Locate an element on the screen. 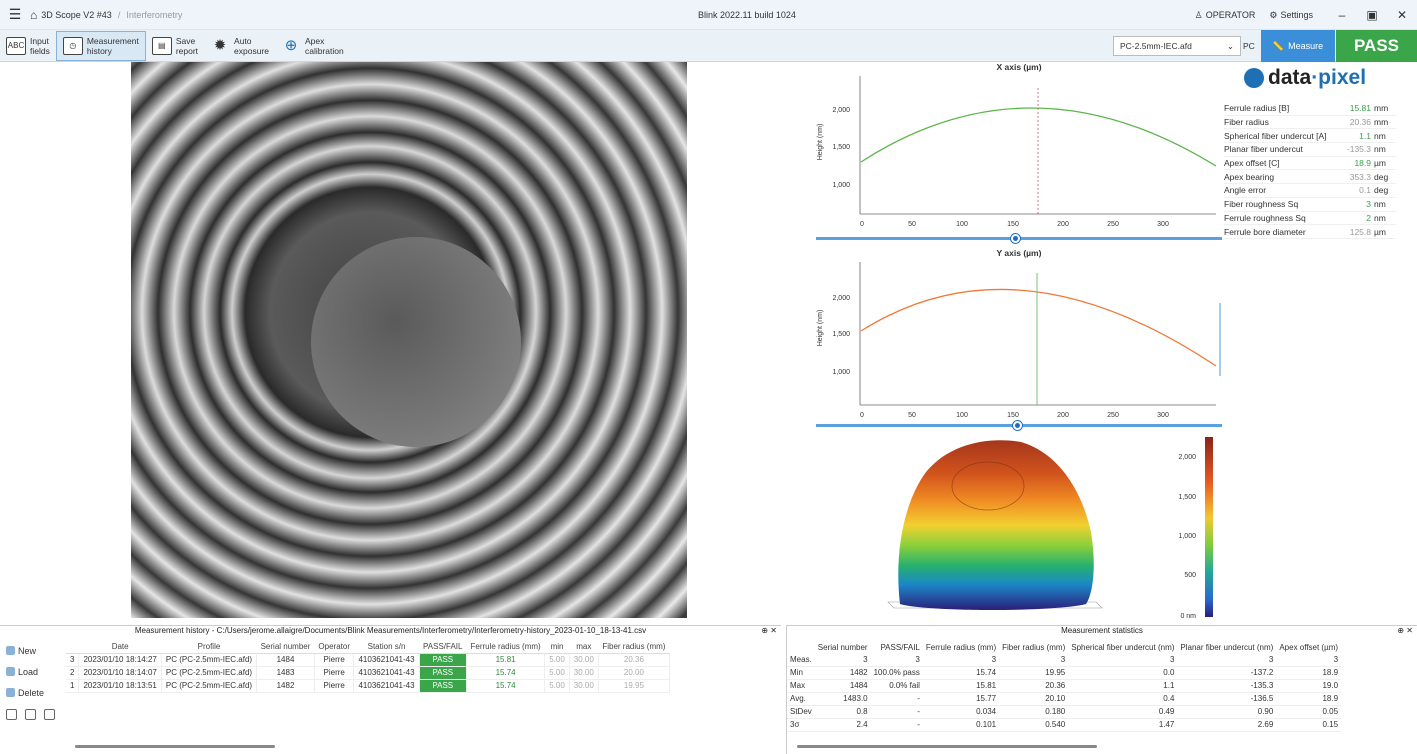 The height and width of the screenshot is (754, 1417). result-unit: mm is located at coordinates (1381, 122).